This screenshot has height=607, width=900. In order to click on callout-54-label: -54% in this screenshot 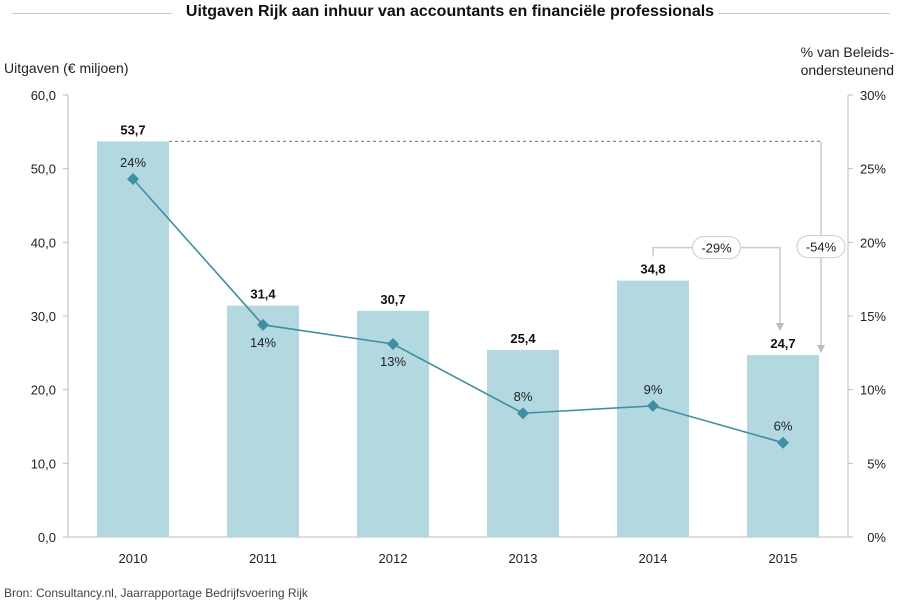, I will do `click(821, 247)`.